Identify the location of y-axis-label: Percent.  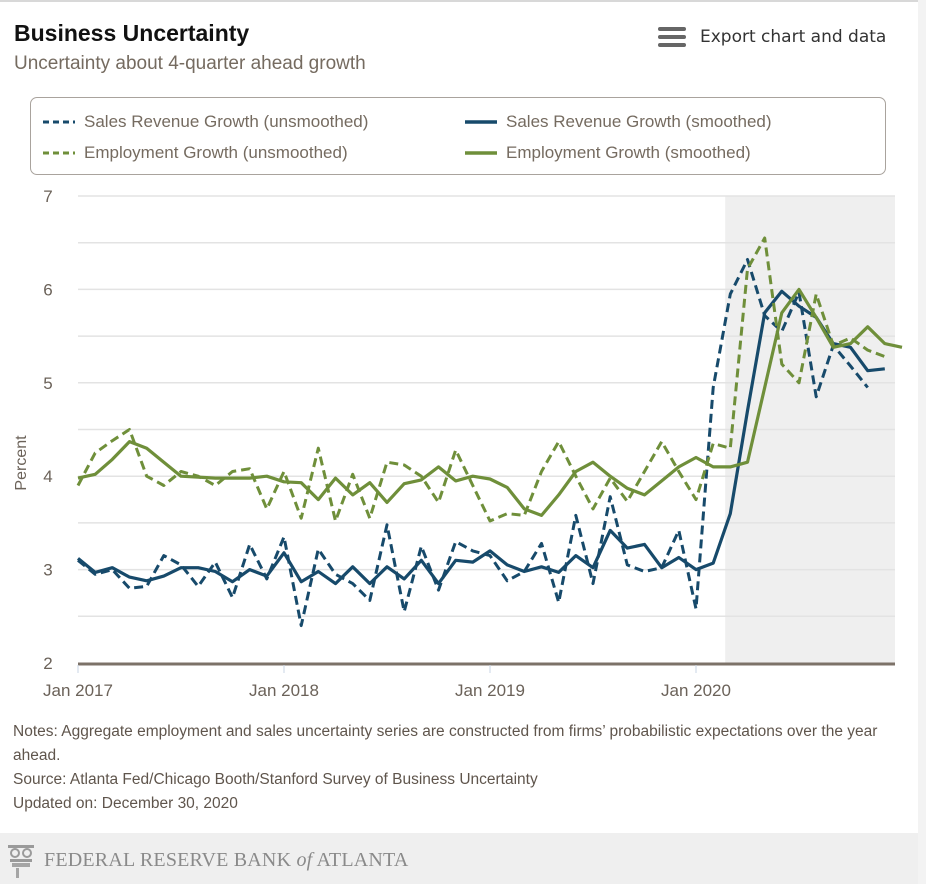
(21, 463).